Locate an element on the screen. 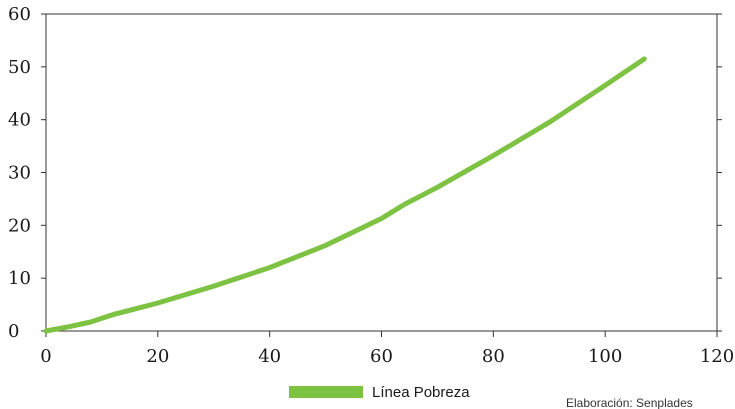 Image resolution: width=735 pixels, height=409 pixels. y-tick-label: 20 is located at coordinates (19, 225).